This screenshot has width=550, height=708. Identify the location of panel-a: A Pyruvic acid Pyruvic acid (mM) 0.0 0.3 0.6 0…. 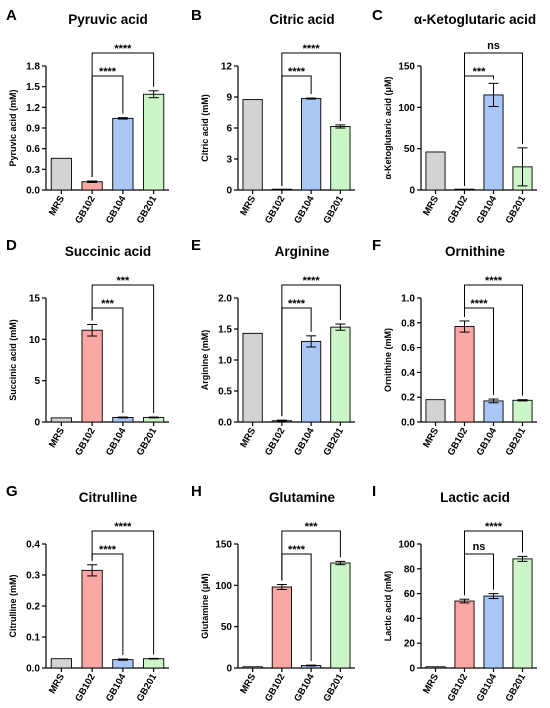
(87, 116).